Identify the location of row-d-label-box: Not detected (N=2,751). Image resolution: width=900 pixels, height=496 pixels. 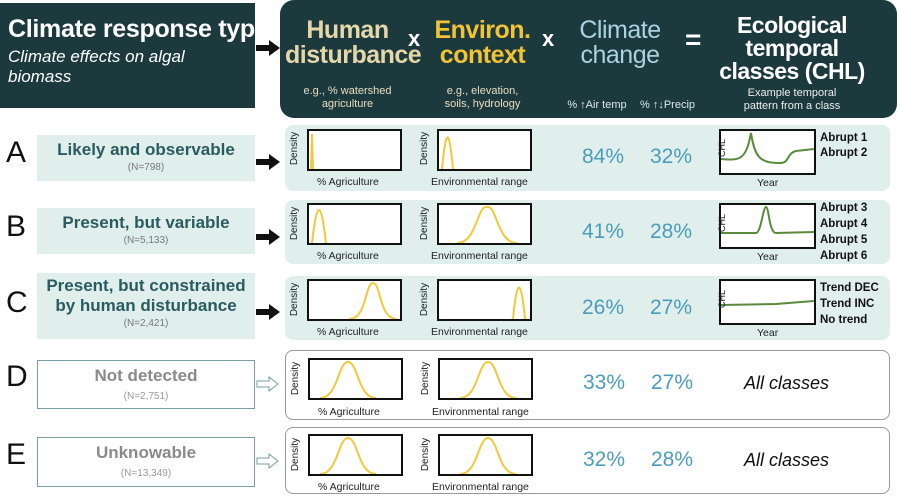
(146, 384).